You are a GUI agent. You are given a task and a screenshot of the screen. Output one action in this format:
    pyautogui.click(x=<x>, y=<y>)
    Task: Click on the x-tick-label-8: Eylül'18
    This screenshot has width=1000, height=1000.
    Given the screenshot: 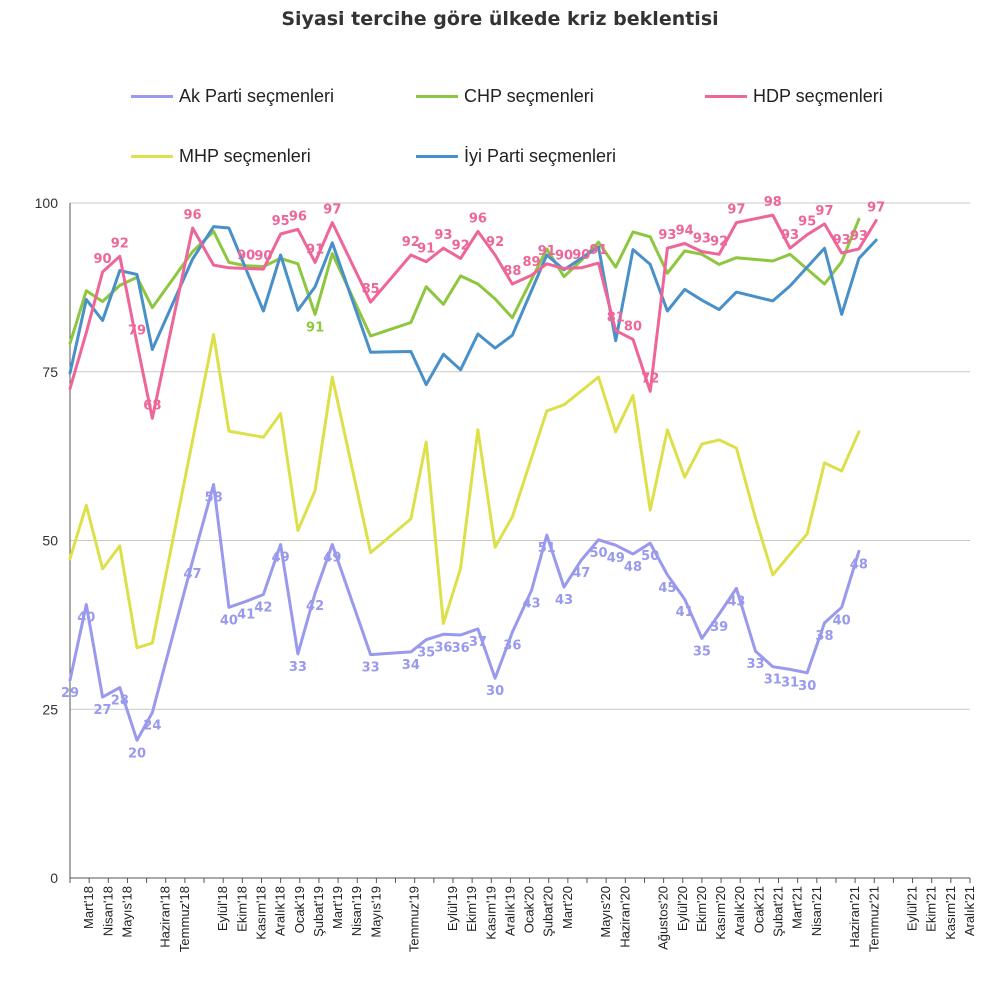 What is the action you would take?
    pyautogui.click(x=222, y=908)
    